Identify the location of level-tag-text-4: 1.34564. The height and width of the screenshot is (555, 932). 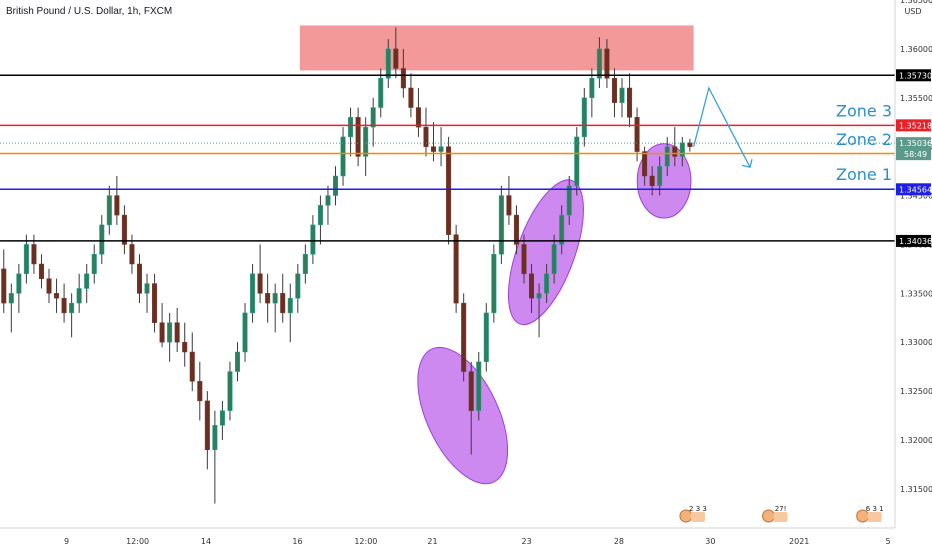
(915, 189).